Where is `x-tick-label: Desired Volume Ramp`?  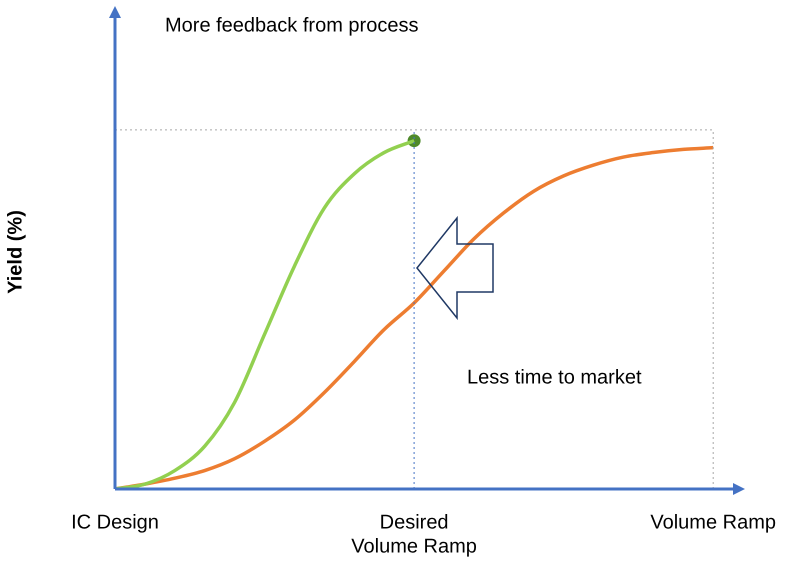
x-tick-label: Desired Volume Ramp is located at coordinates (414, 535).